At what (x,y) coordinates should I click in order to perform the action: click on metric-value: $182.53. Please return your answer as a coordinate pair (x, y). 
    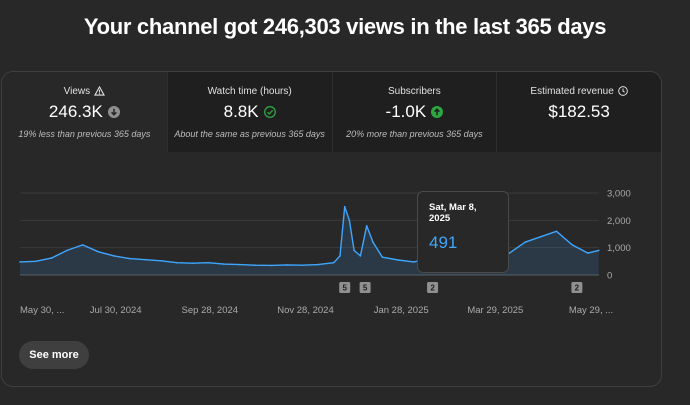
    Looking at the image, I should click on (579, 111).